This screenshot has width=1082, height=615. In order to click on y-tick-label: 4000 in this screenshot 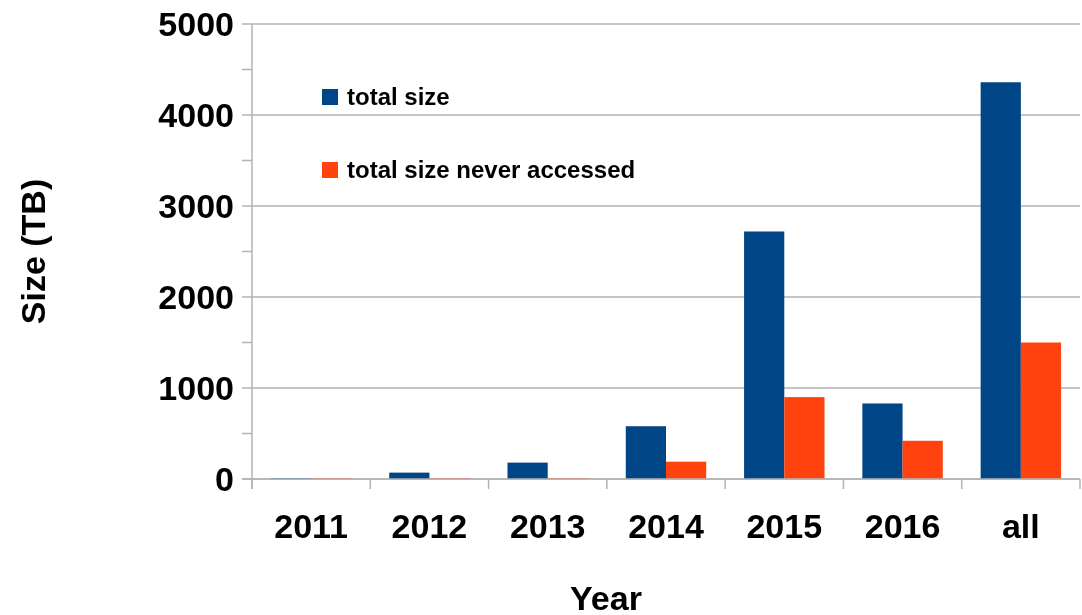, I will do `click(196, 114)`.